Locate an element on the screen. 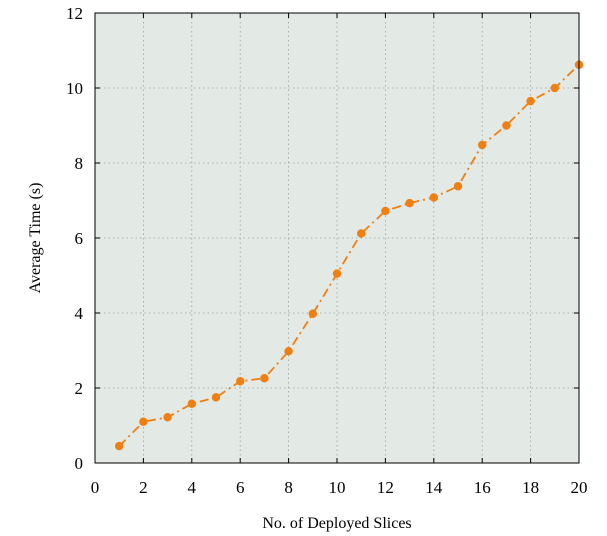 Image resolution: width=607 pixels, height=536 pixels. x-tick-label-18: 18 is located at coordinates (530, 487).